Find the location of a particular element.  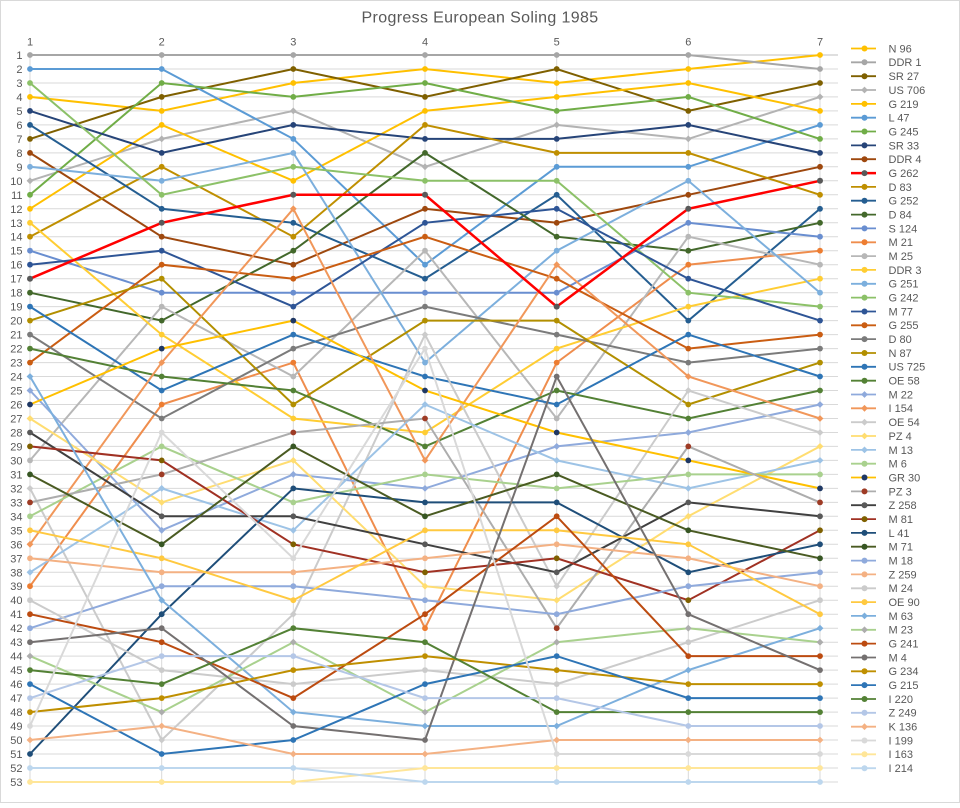

svg-text: 40 is located at coordinates (16, 601).